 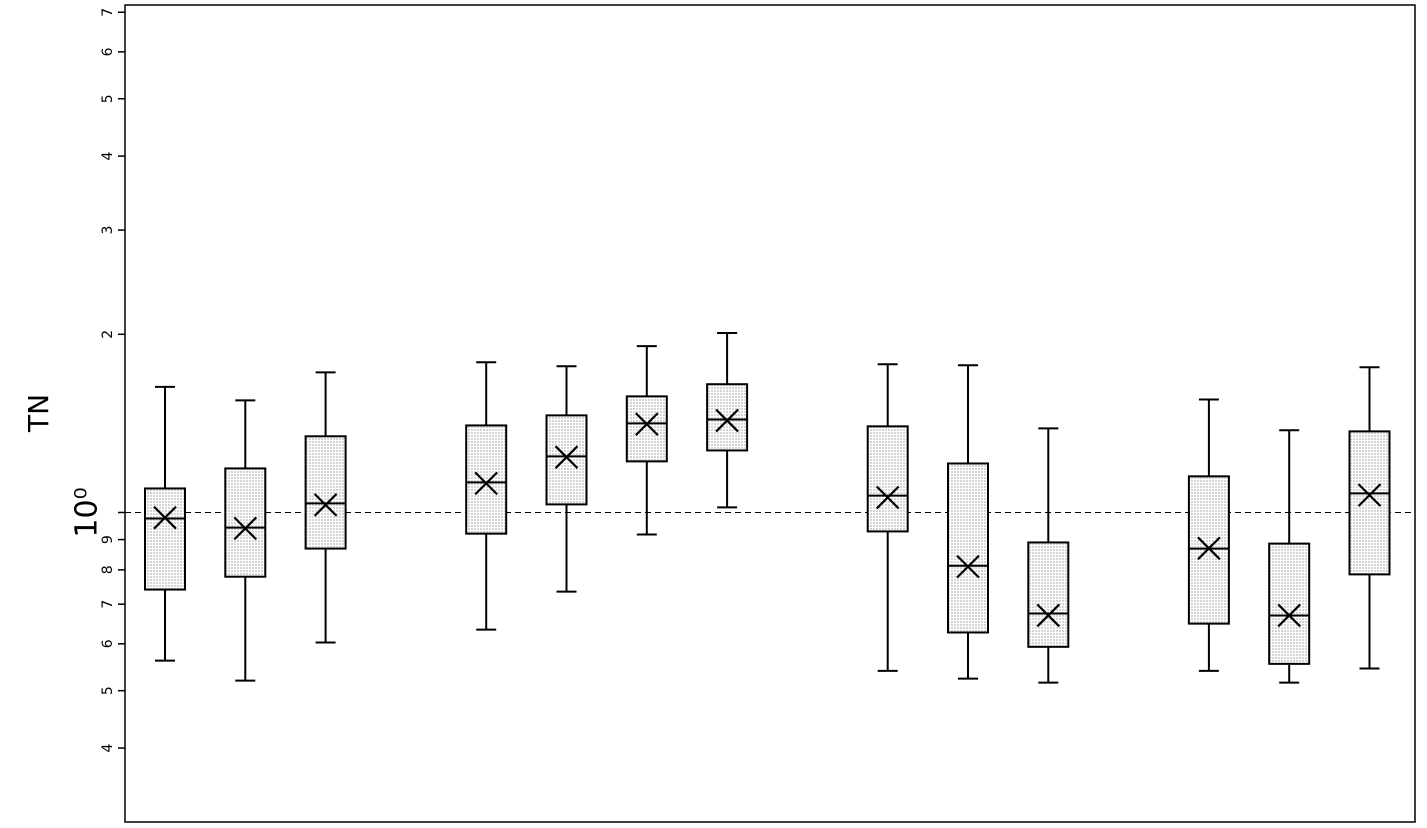 I want to click on y-tick-label: 10⁰, so click(x=87, y=512).